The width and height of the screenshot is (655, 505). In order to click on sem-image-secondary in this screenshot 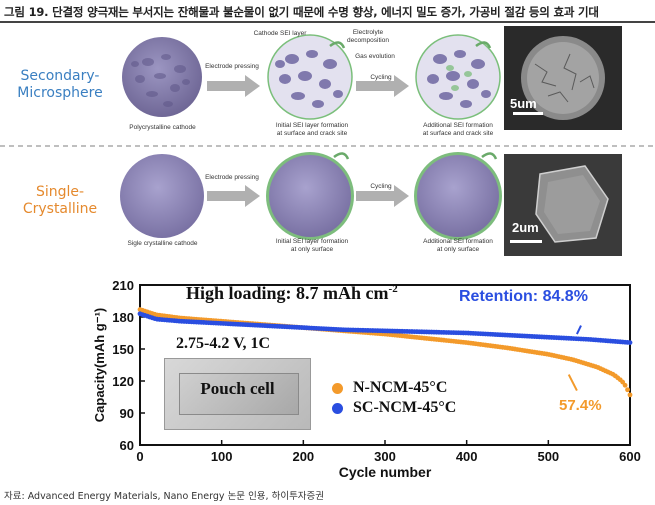, I will do `click(563, 78)`.